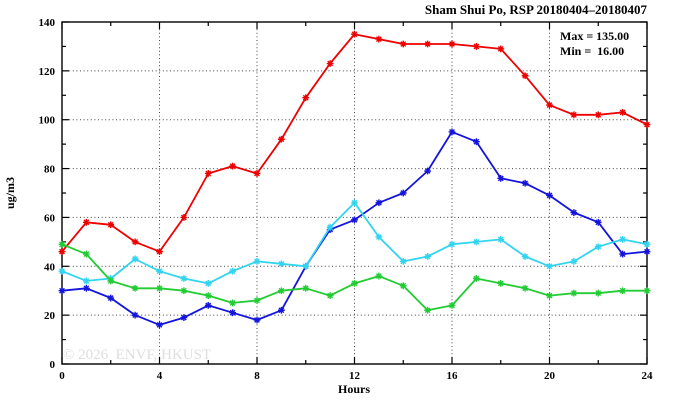  I want to click on min-value-label: Min = 16.00, so click(592, 51).